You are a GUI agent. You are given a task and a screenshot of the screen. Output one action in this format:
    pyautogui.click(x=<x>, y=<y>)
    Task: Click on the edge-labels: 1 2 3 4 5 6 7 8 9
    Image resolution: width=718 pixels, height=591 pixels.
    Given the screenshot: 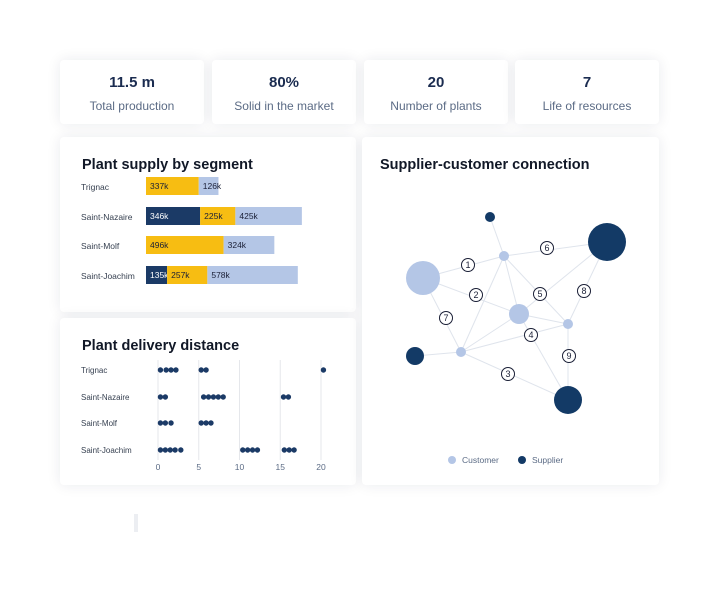 What is the action you would take?
    pyautogui.click(x=515, y=311)
    